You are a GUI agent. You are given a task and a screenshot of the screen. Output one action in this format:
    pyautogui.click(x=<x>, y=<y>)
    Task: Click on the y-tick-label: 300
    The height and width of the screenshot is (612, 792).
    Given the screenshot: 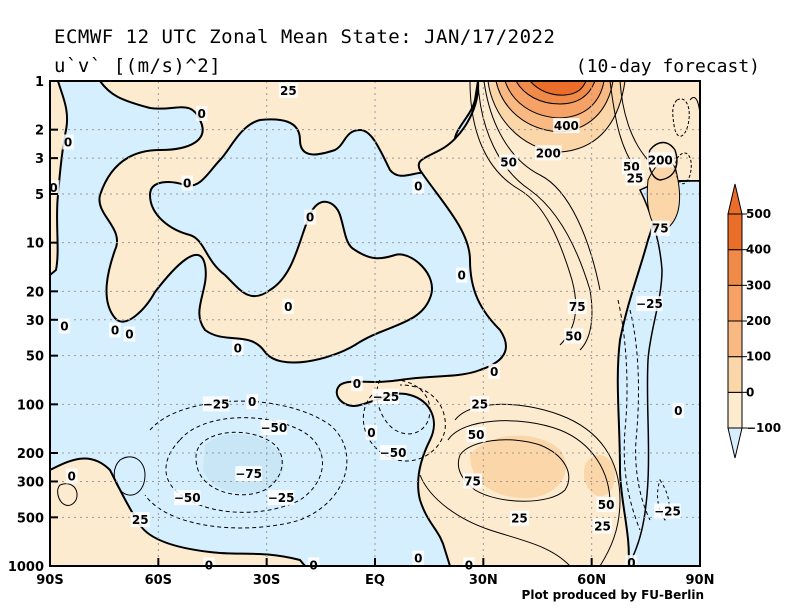 What is the action you would take?
    pyautogui.click(x=30, y=482)
    